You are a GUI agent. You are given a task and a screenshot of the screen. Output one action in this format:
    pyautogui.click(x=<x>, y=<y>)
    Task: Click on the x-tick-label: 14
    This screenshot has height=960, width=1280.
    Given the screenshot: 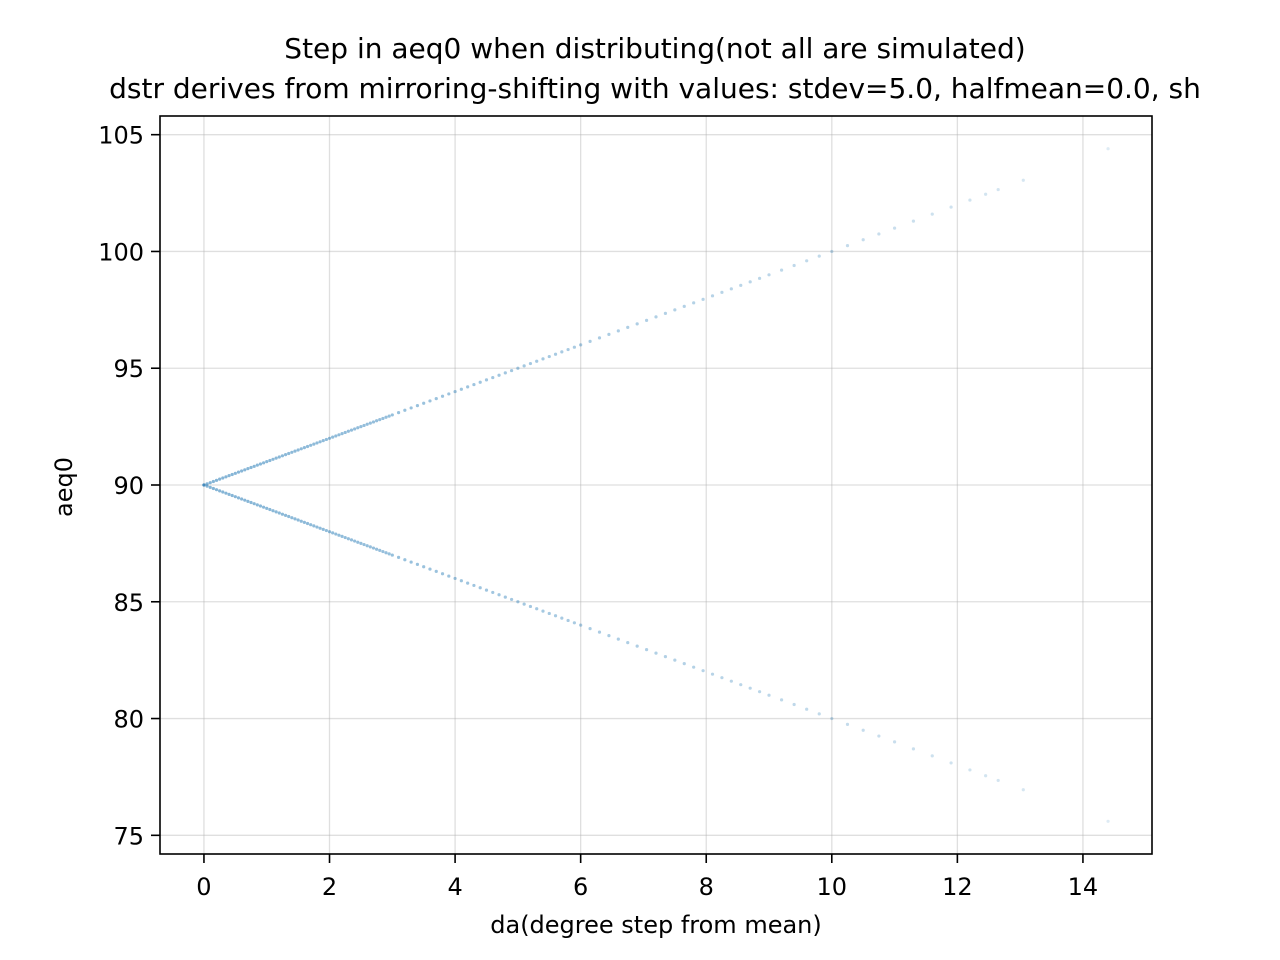 What is the action you would take?
    pyautogui.click(x=1083, y=887)
    